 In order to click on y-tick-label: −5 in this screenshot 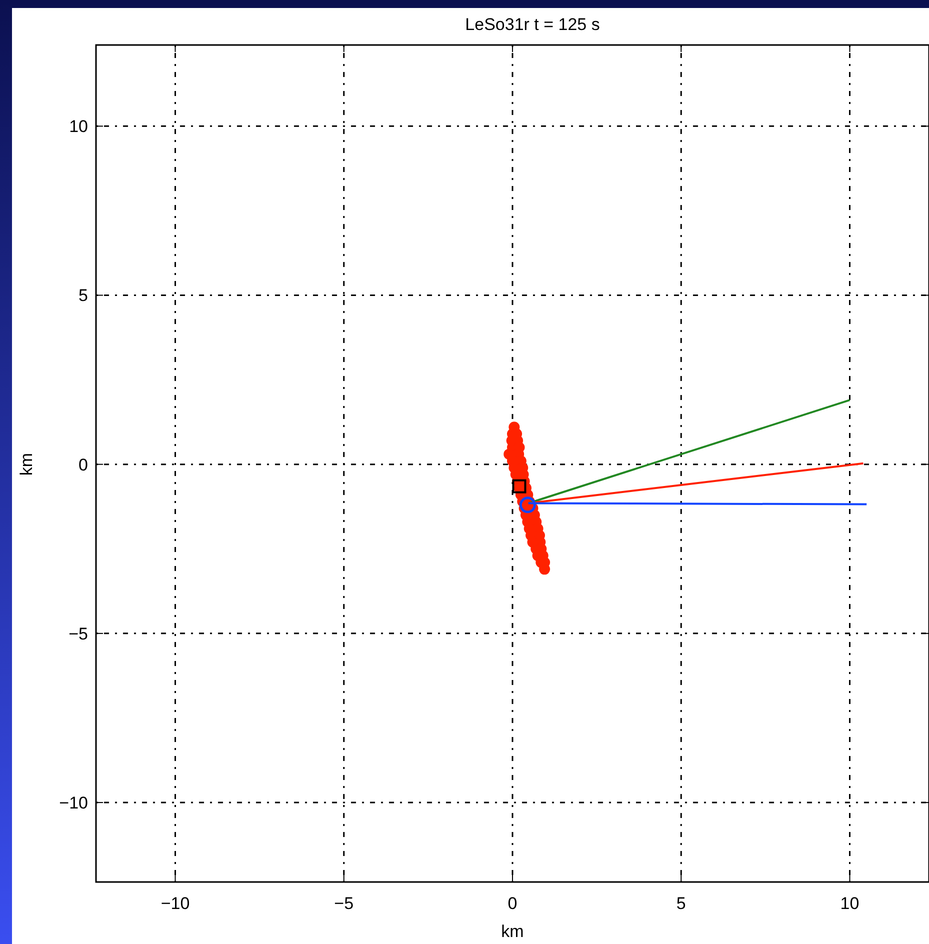, I will do `click(78, 634)`.